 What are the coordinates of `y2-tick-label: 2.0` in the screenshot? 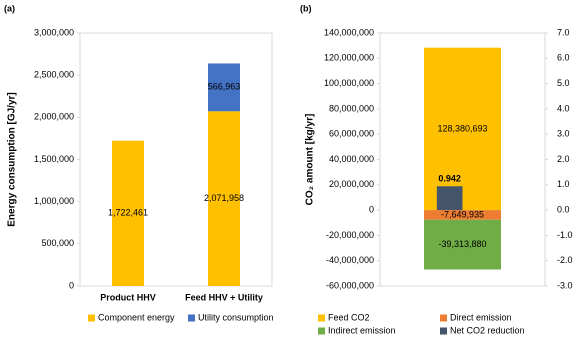 It's located at (563, 159).